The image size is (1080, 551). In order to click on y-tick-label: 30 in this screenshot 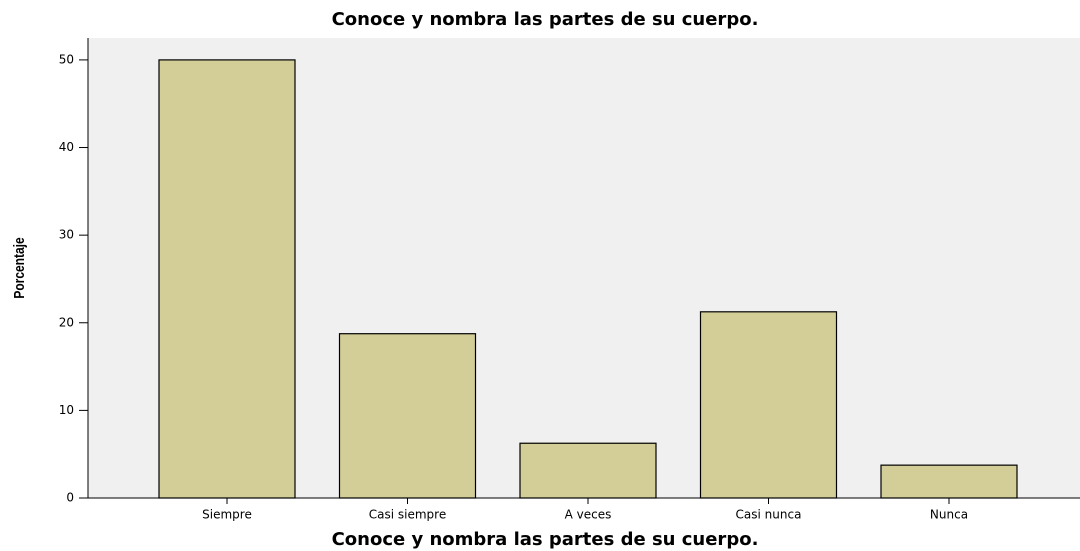, I will do `click(66, 235)`.